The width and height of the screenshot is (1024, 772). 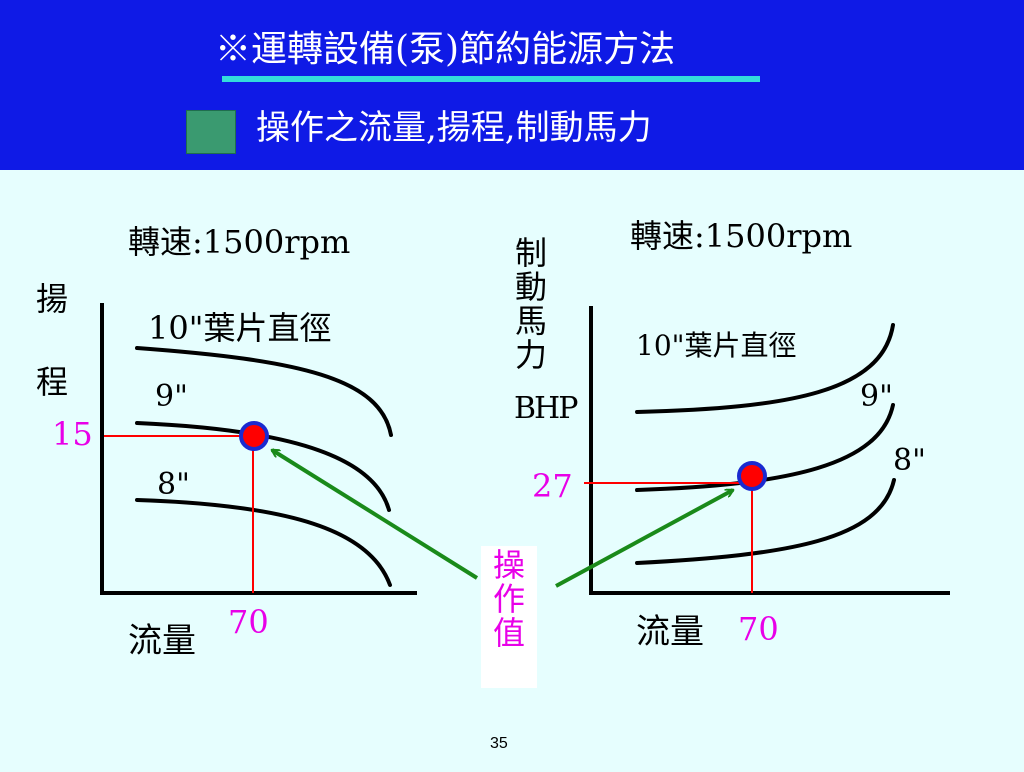 What do you see at coordinates (530, 355) in the screenshot?
I see `right-y-label-char: 力` at bounding box center [530, 355].